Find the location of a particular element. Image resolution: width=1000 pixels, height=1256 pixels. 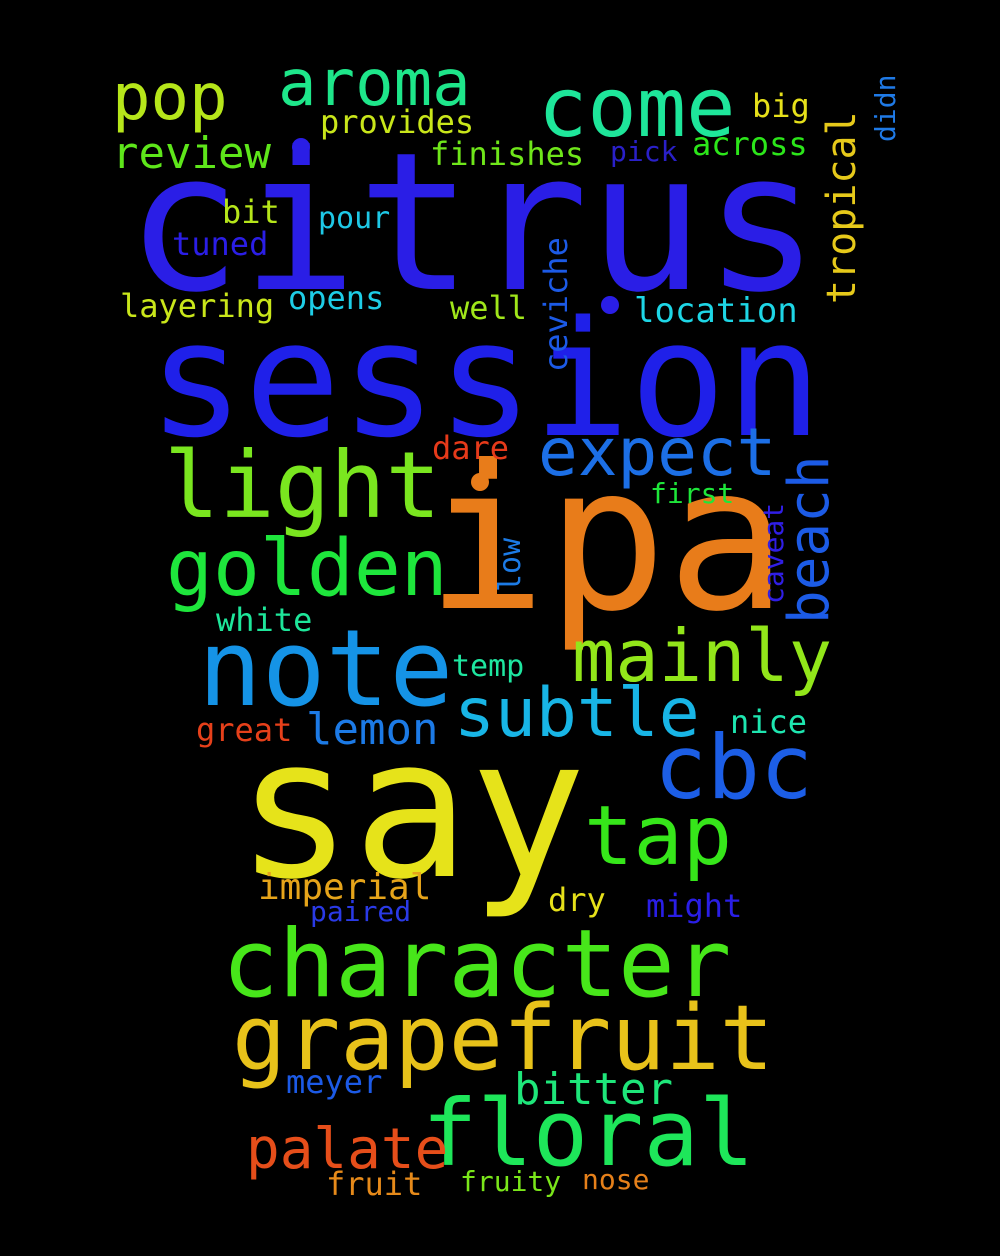

word-ceviche: ceviche is located at coordinates (556, 304).